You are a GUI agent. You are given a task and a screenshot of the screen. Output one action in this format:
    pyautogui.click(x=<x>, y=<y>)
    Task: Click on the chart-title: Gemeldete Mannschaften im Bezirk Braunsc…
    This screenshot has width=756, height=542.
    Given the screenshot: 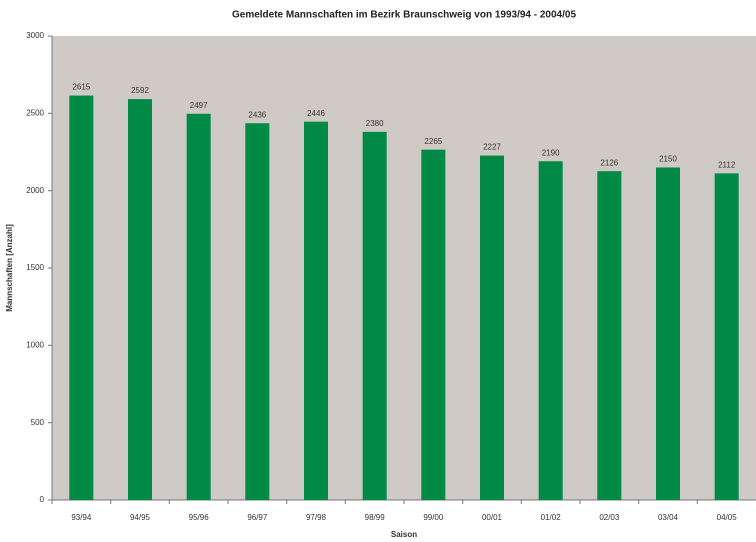 What is the action you would take?
    pyautogui.click(x=404, y=15)
    